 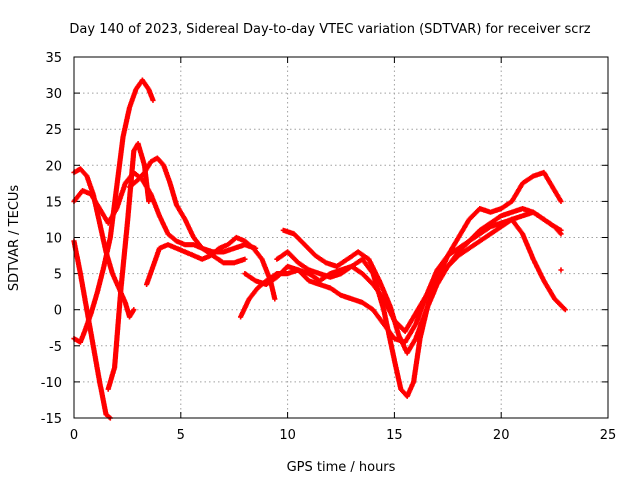 I want to click on x-tick-label: 25, so click(x=608, y=435).